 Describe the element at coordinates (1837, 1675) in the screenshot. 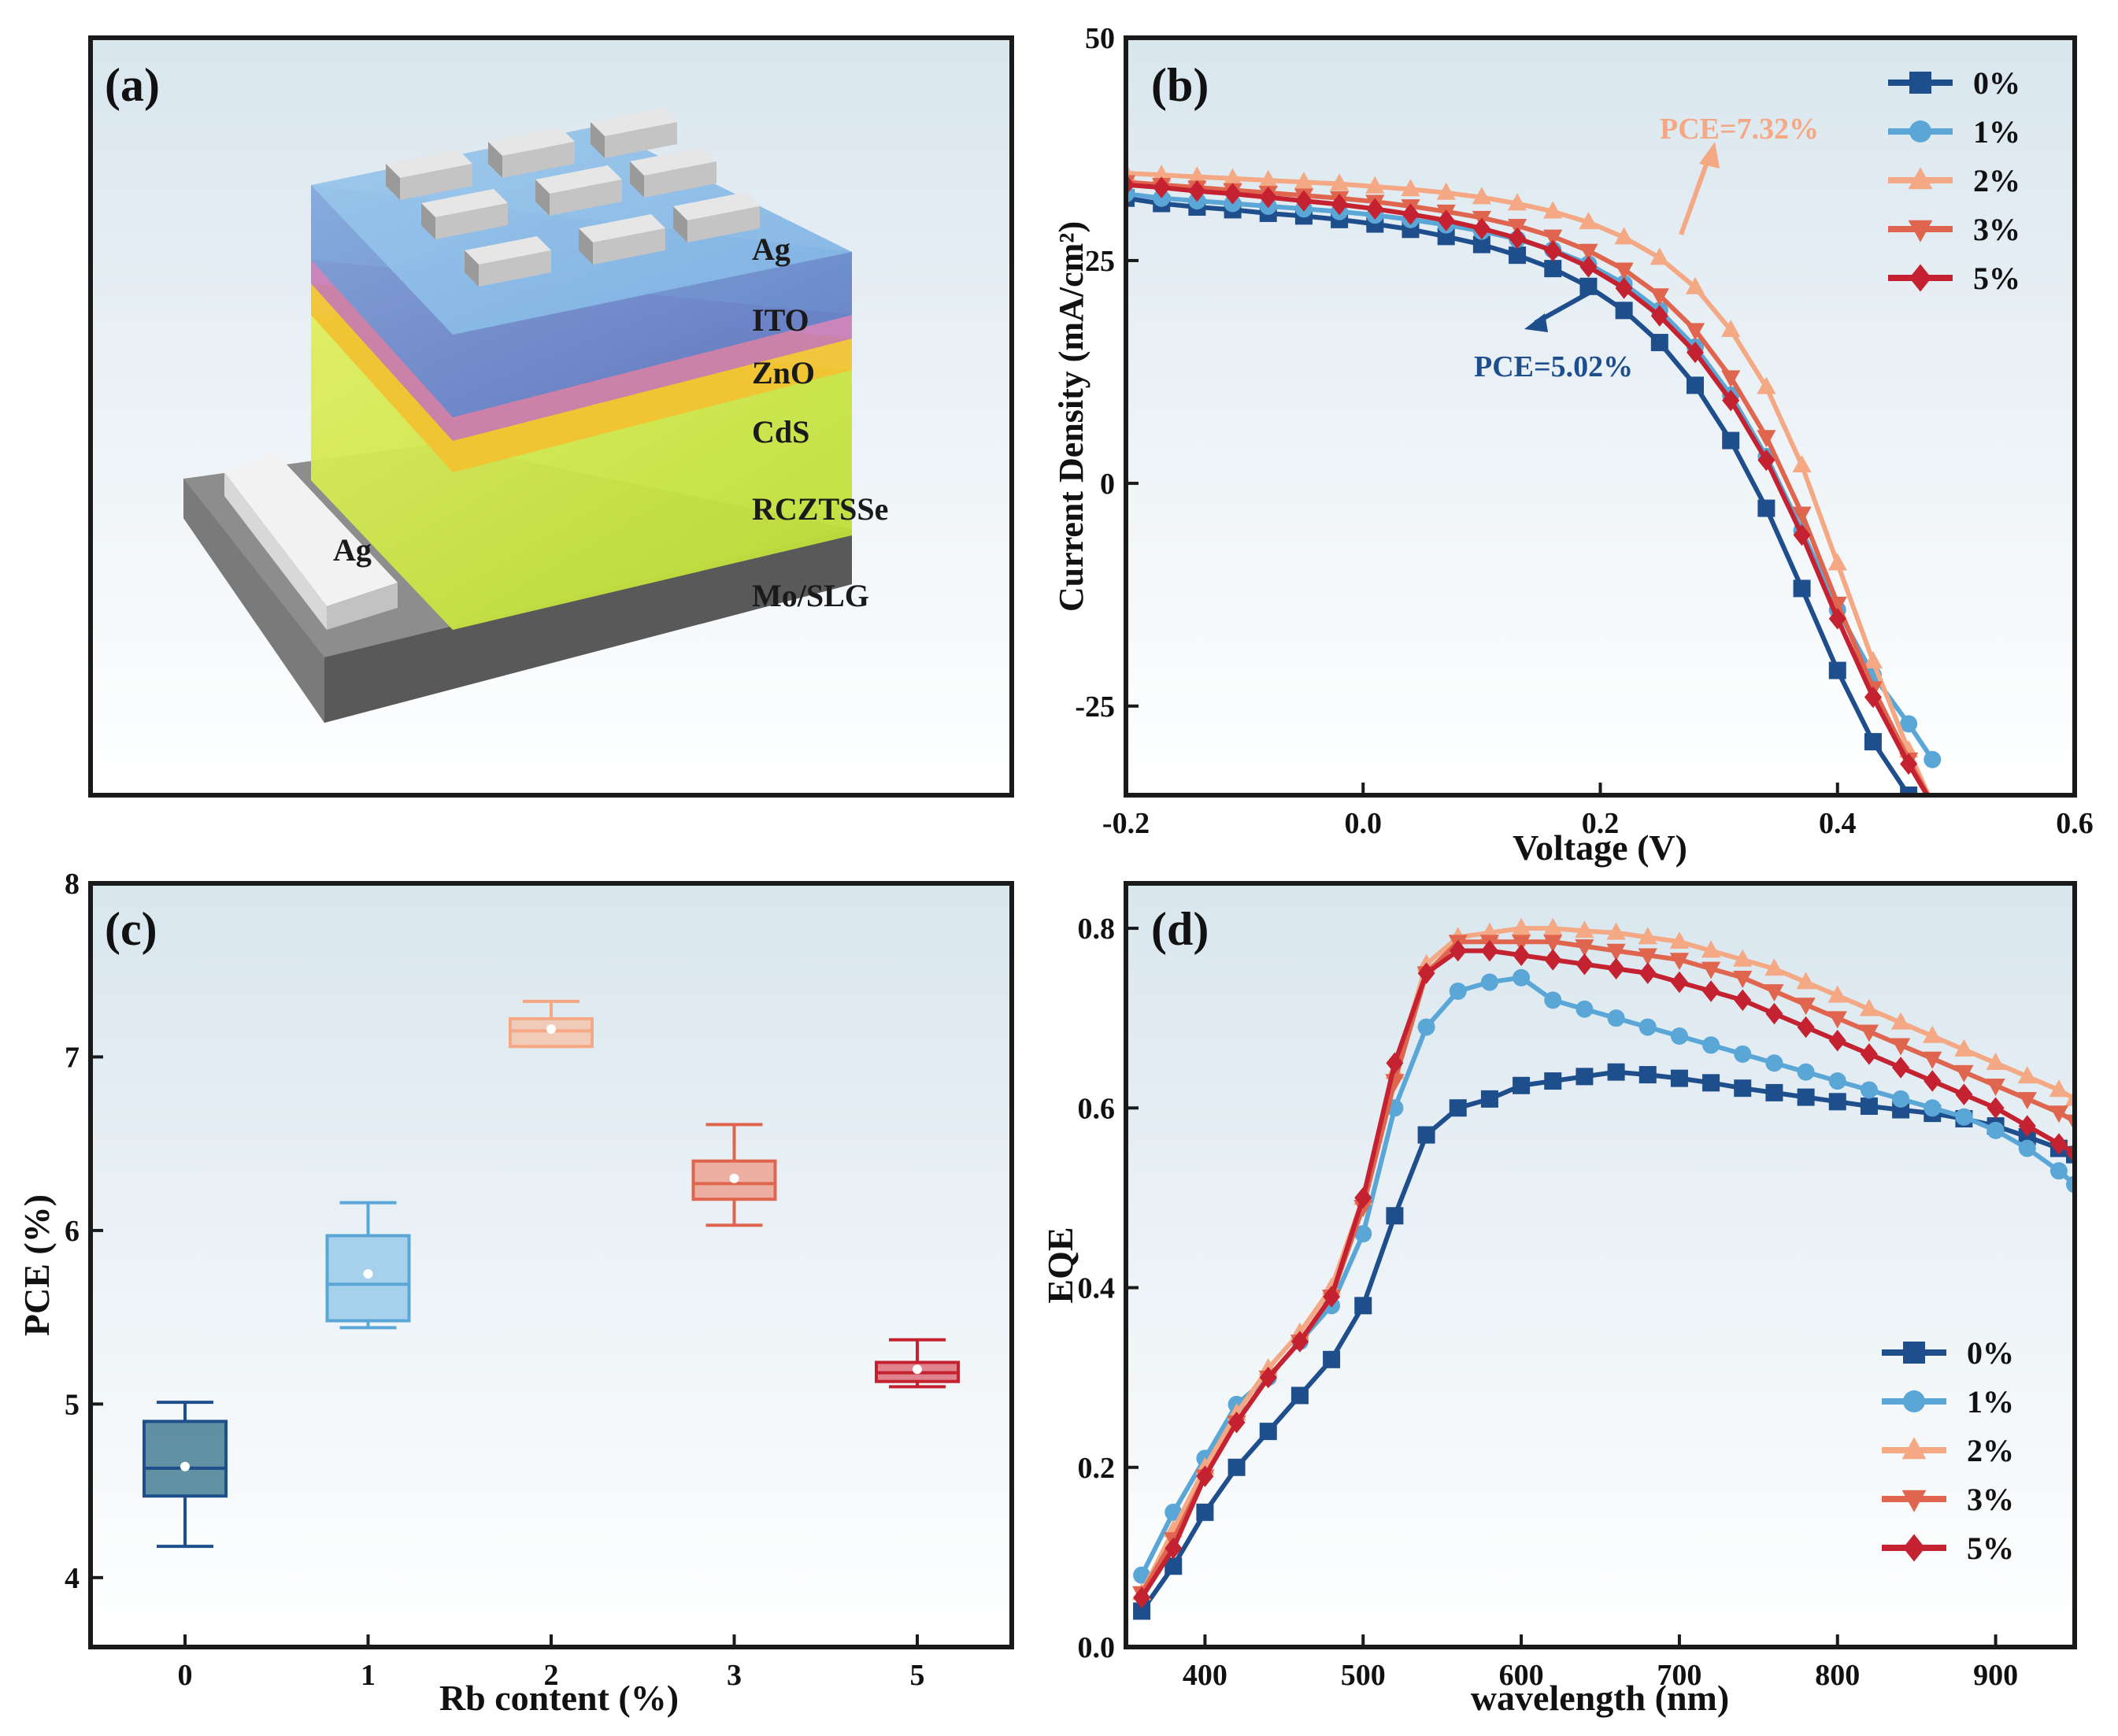

I see `x-tick-label: 800` at that location.